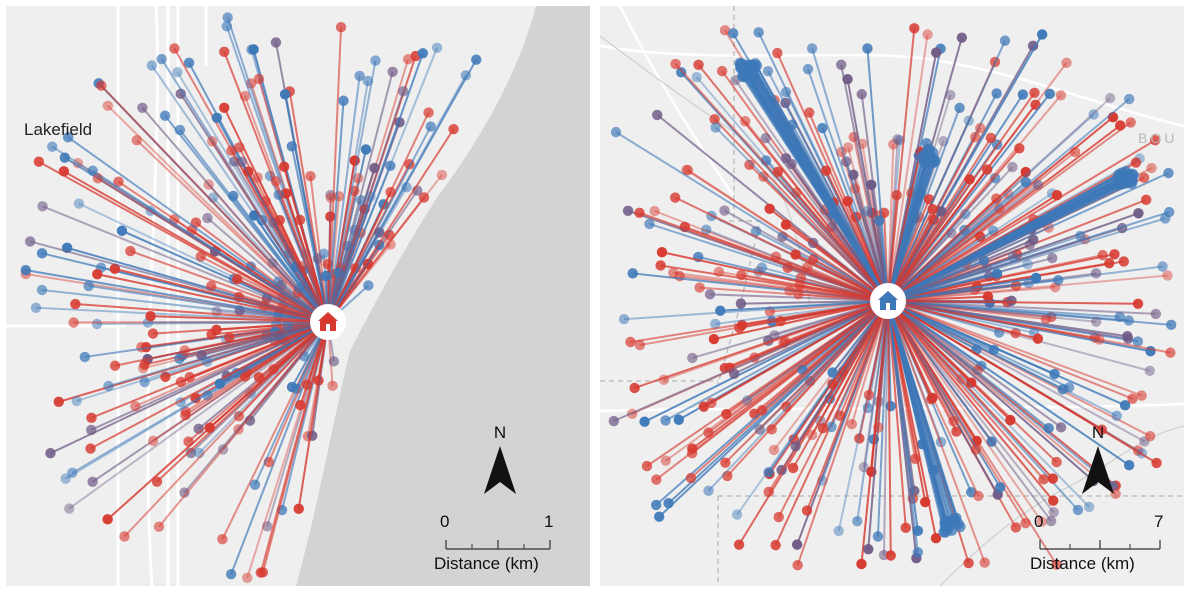  I want to click on scale-max-label: 7, so click(1159, 521).